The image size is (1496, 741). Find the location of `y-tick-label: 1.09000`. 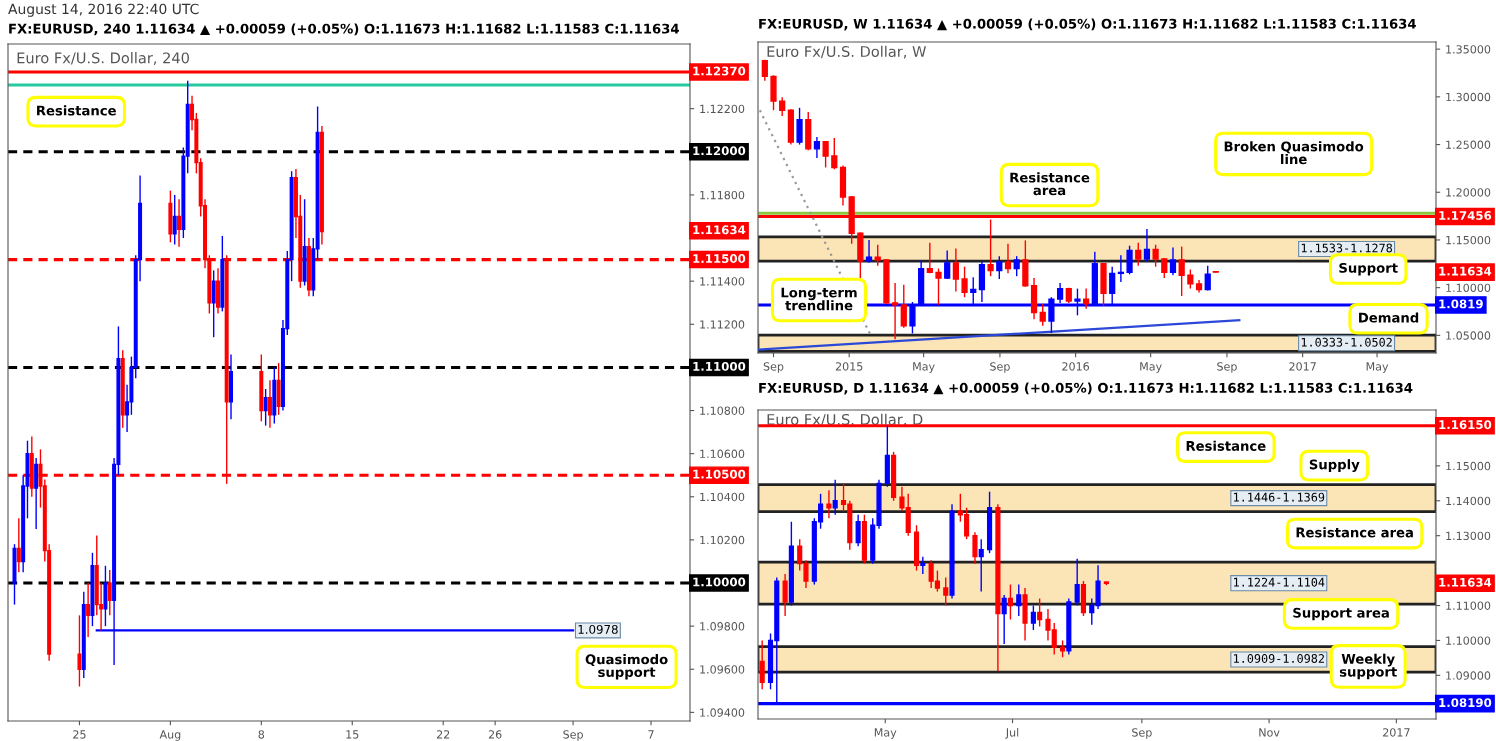

y-tick-label: 1.09000 is located at coordinates (1468, 675).